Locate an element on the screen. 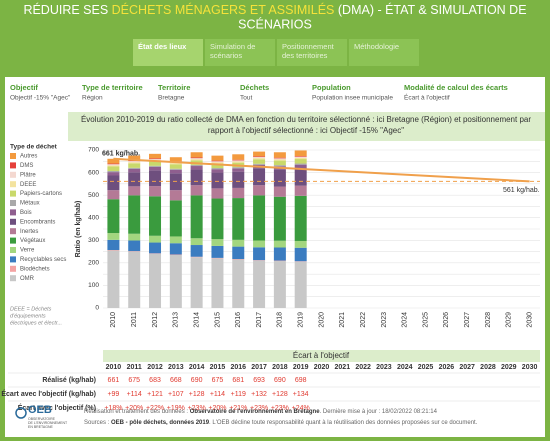  legend-label: Bois is located at coordinates (26, 213).